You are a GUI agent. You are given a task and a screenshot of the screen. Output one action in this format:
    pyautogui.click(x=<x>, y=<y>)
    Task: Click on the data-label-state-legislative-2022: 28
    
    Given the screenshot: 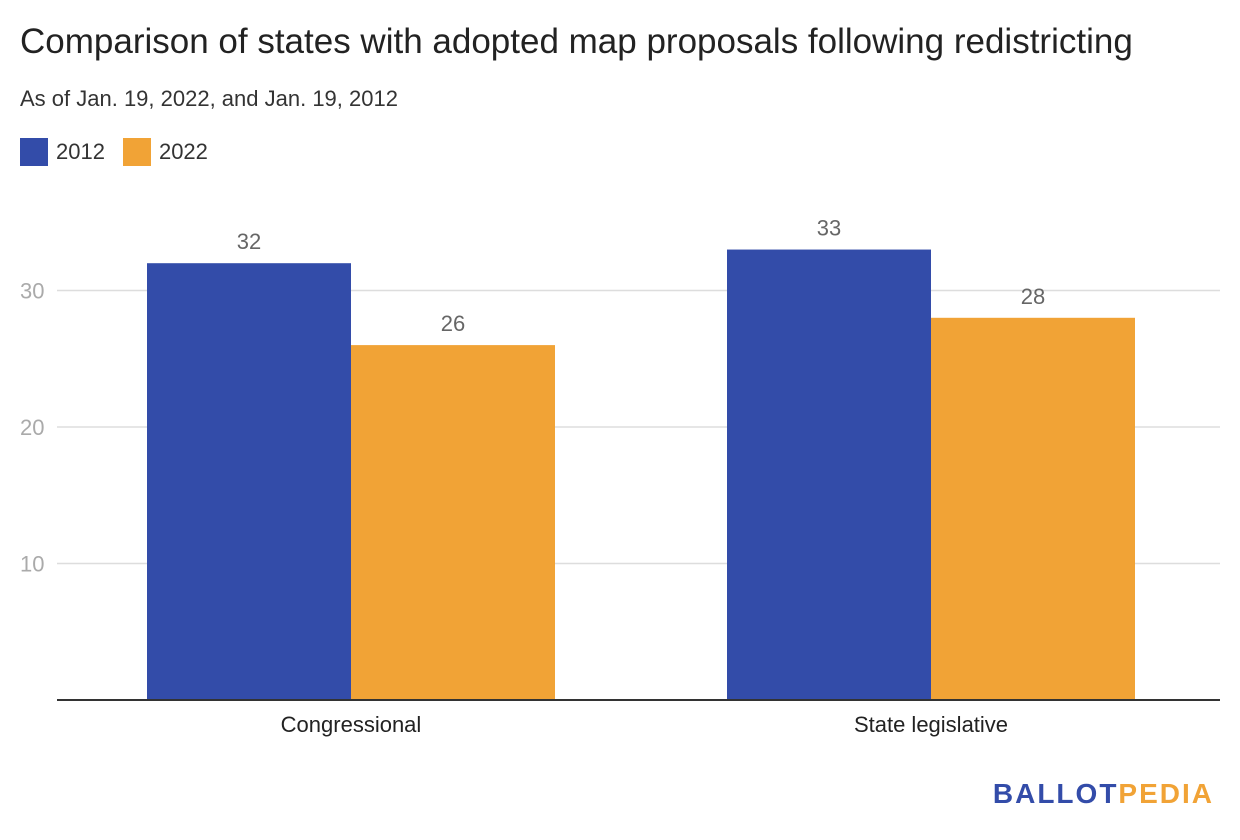 What is the action you would take?
    pyautogui.click(x=1033, y=296)
    